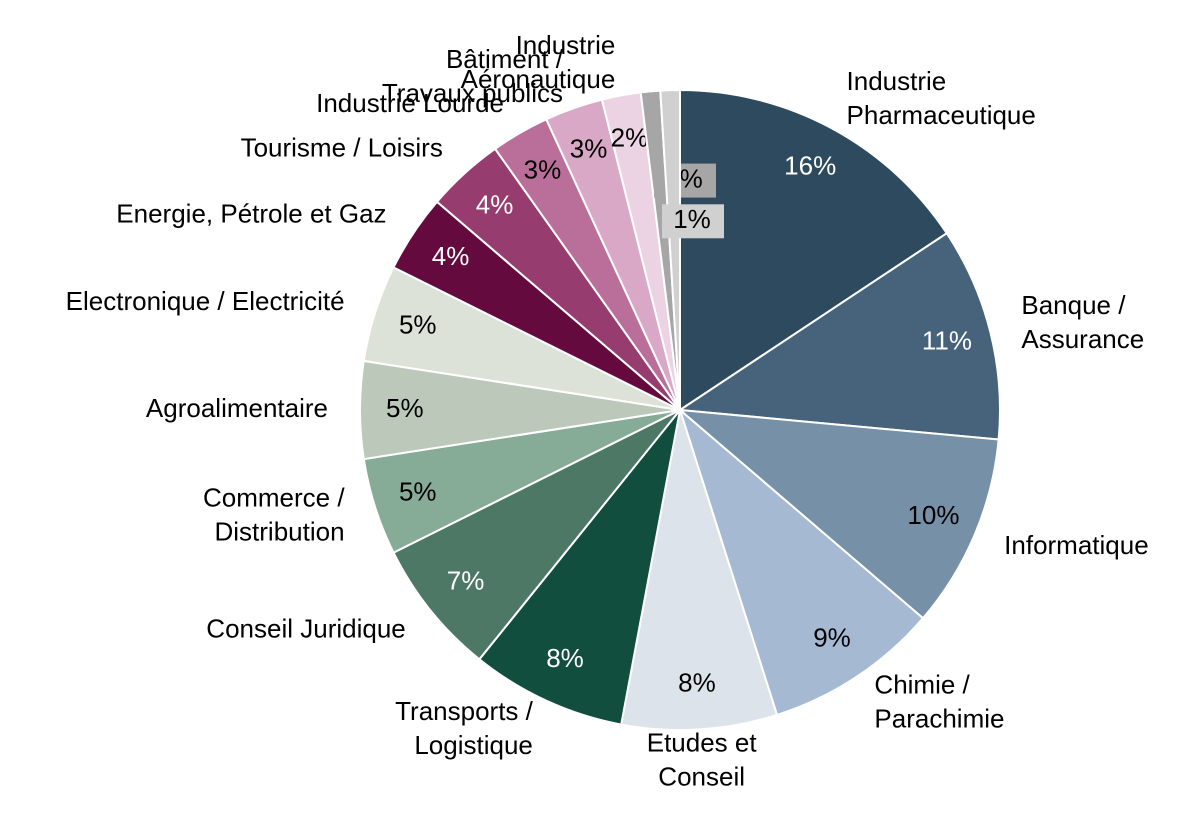 This screenshot has height=817, width=1180. I want to click on category-label: Transports / Logistique, so click(464, 728).